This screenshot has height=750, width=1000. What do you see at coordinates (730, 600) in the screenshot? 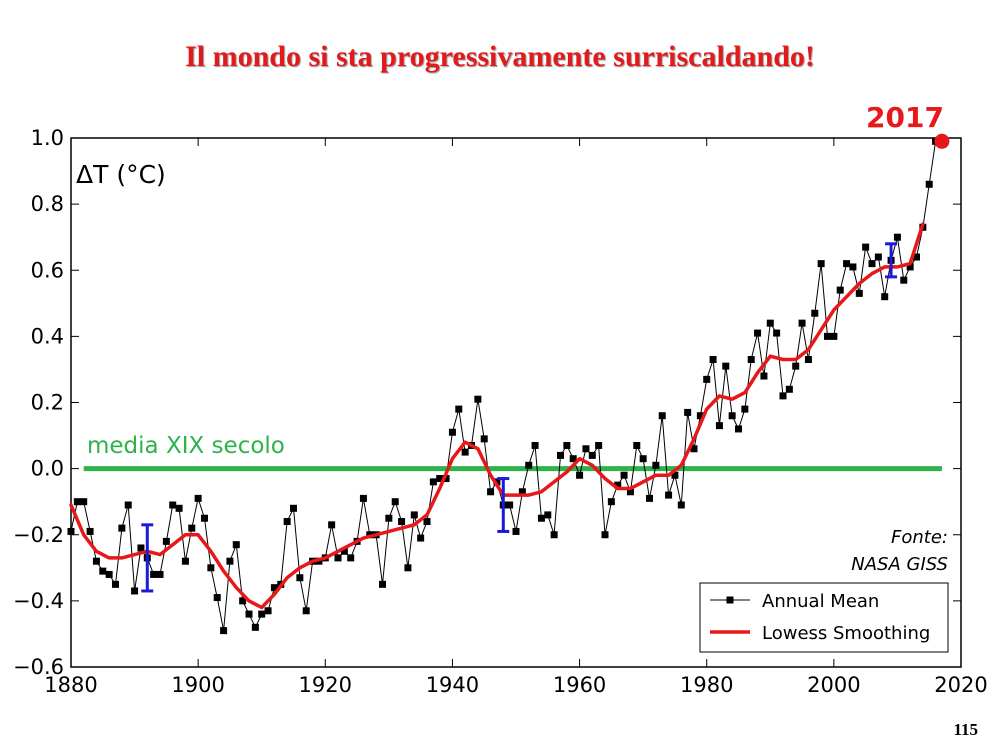
I see `legend-swatch-annual-mean-marker` at bounding box center [730, 600].